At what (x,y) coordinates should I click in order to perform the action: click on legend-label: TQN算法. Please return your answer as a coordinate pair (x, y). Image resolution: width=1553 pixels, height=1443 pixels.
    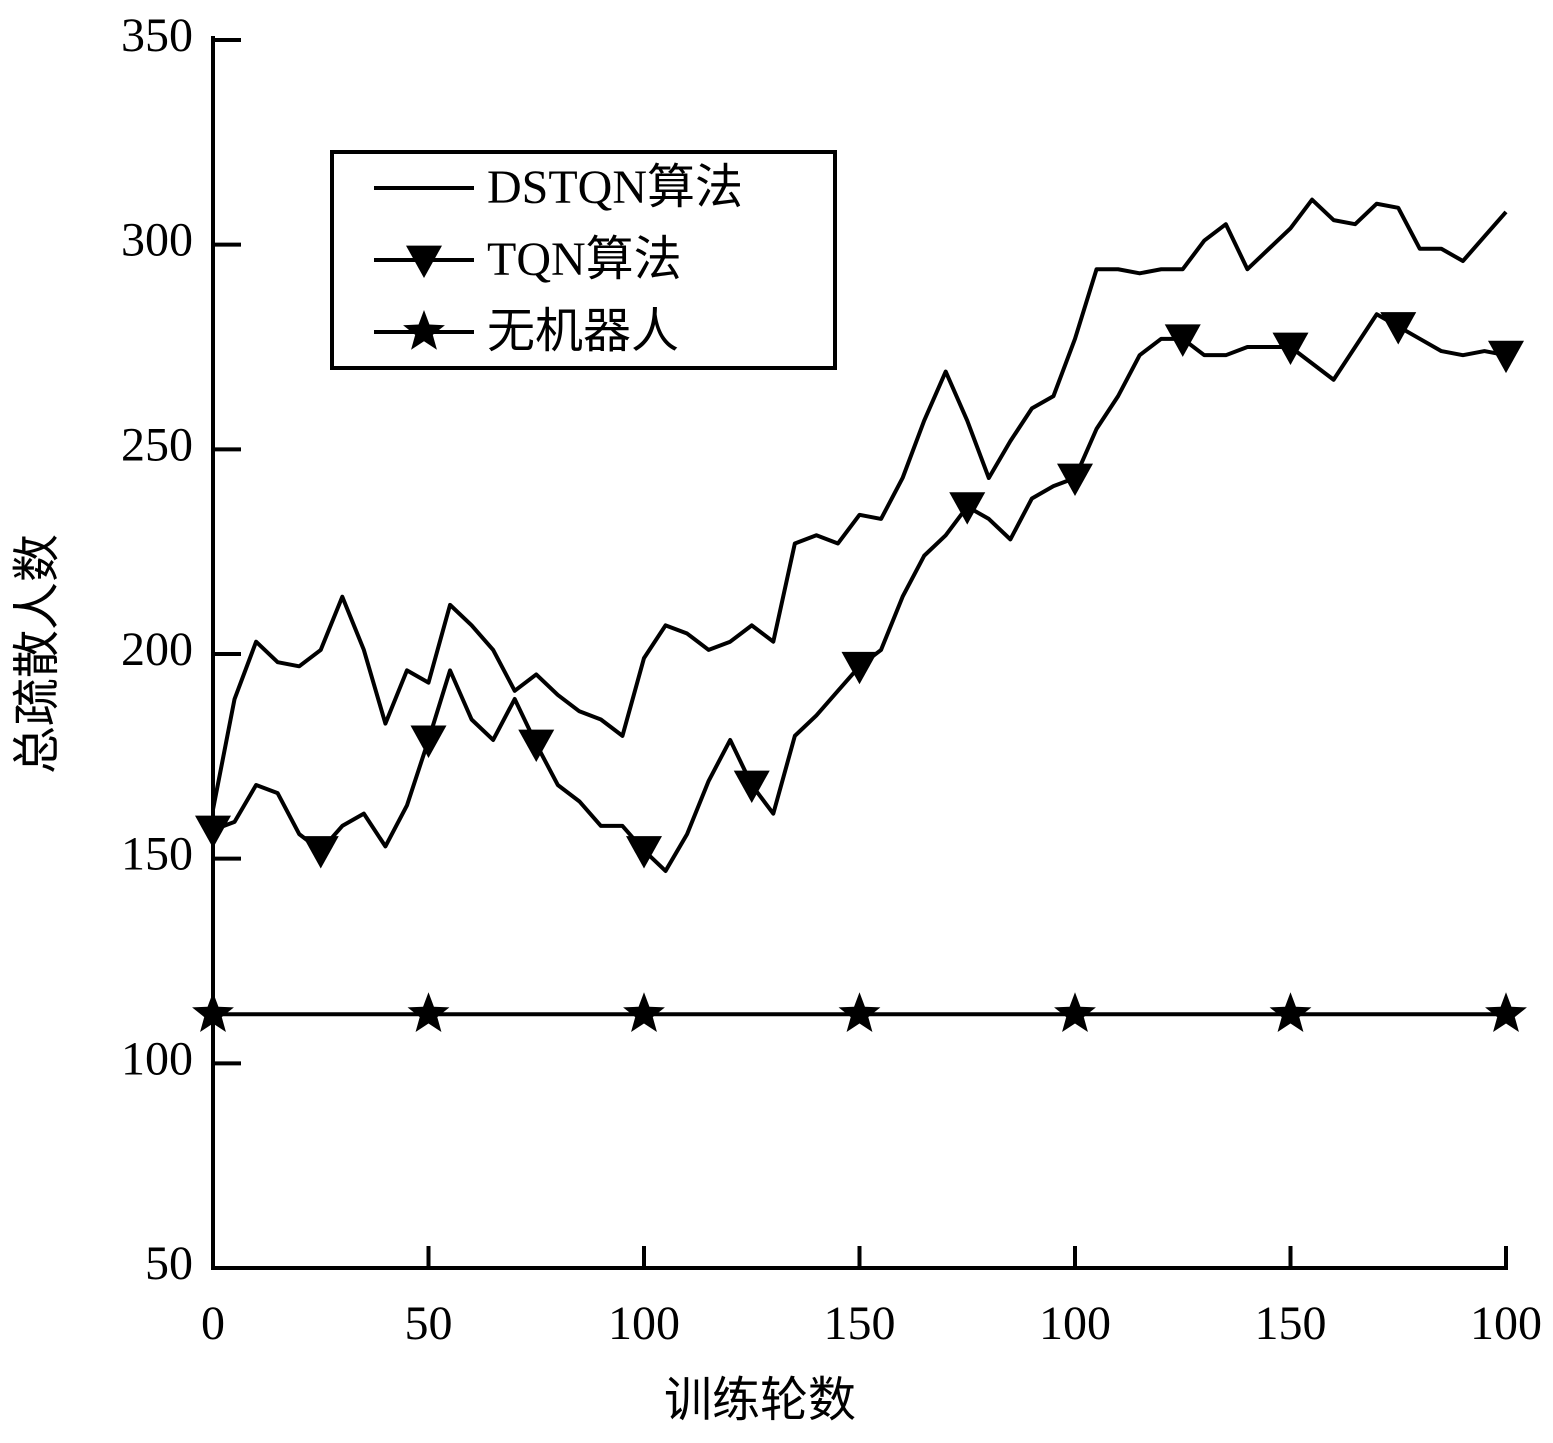
    Looking at the image, I should click on (584, 259).